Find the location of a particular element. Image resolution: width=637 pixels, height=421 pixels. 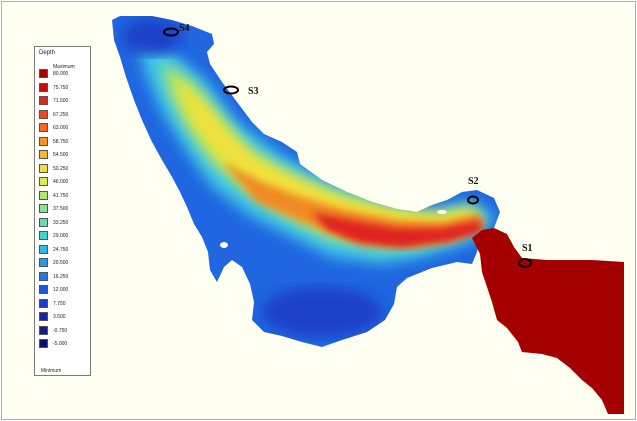

legend-value: 24.750 is located at coordinates (61, 249).